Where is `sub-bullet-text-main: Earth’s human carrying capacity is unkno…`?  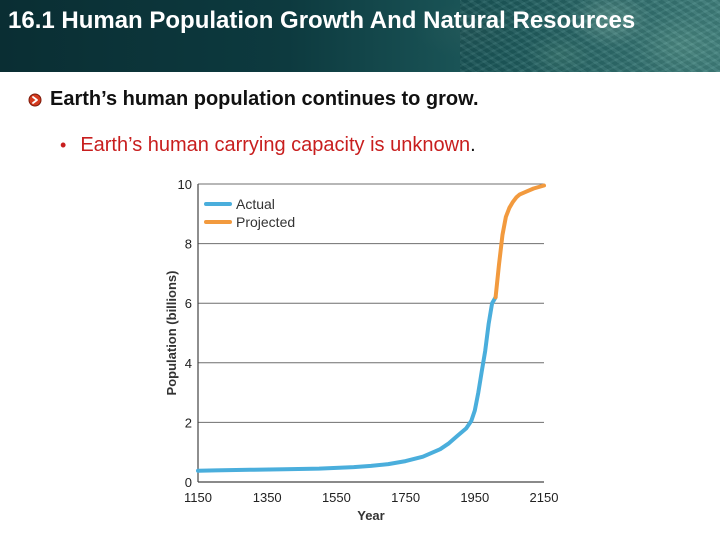
sub-bullet-text-main: Earth’s human carrying capacity is unkno… is located at coordinates (275, 145).